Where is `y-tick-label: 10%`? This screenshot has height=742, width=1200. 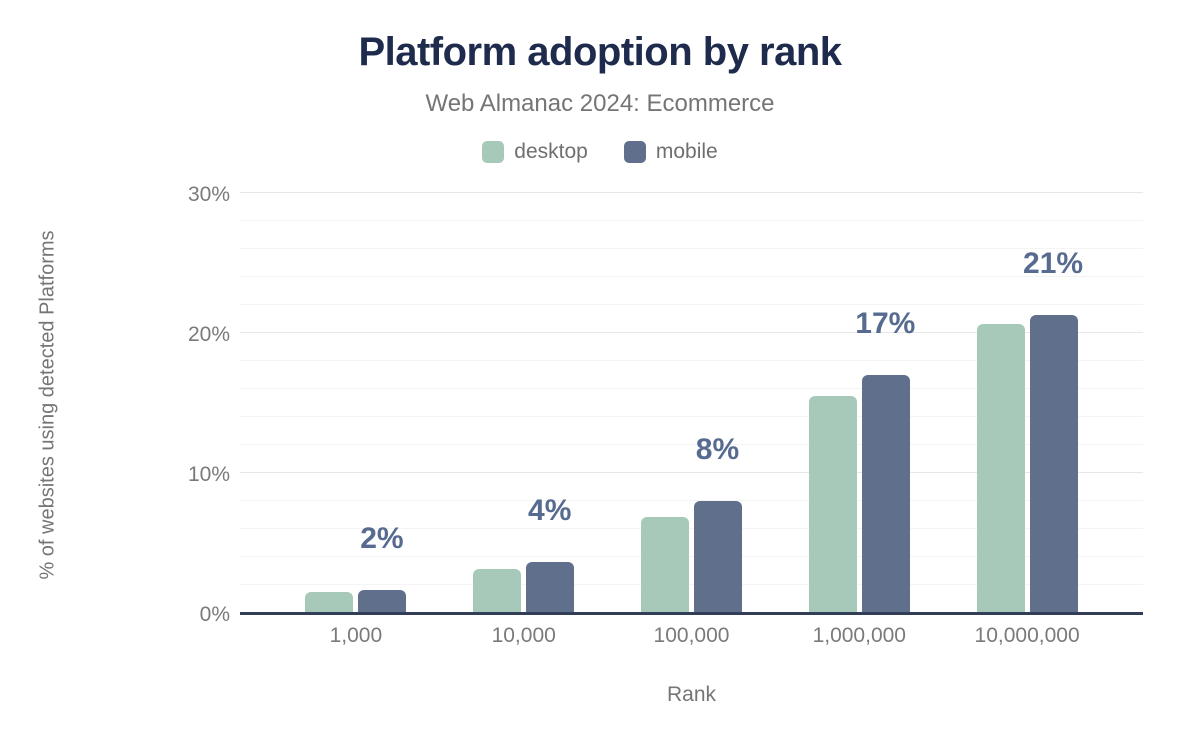 y-tick-label: 10% is located at coordinates (208, 474).